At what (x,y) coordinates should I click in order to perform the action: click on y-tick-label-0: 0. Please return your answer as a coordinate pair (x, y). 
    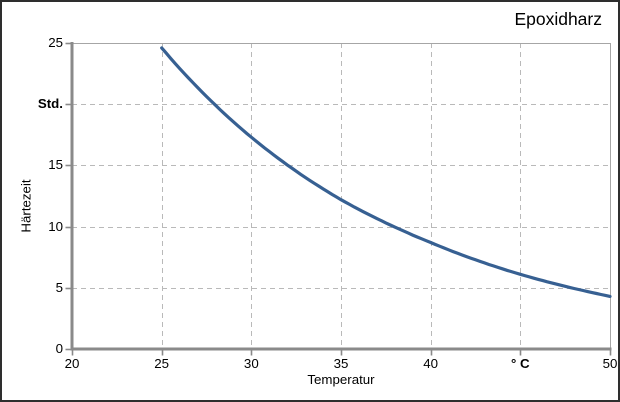
    Looking at the image, I should click on (59, 348).